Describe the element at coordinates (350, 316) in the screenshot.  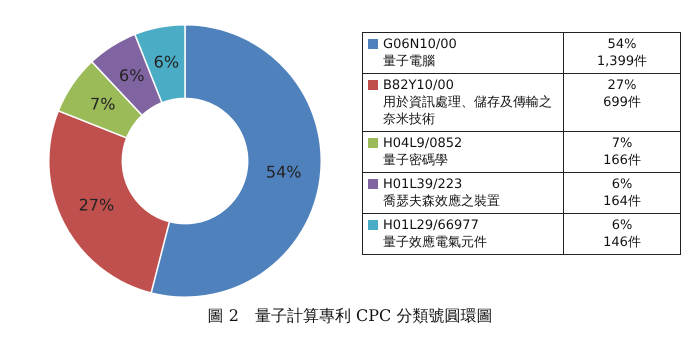
I see `text: 圖 2 量子計算專利 CPC 分類號圓環圖` at that location.